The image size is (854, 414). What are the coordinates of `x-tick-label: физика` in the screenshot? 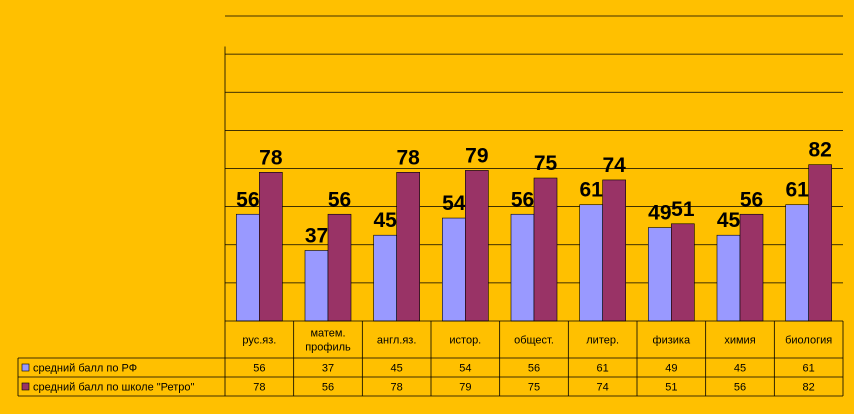 It's located at (672, 341).